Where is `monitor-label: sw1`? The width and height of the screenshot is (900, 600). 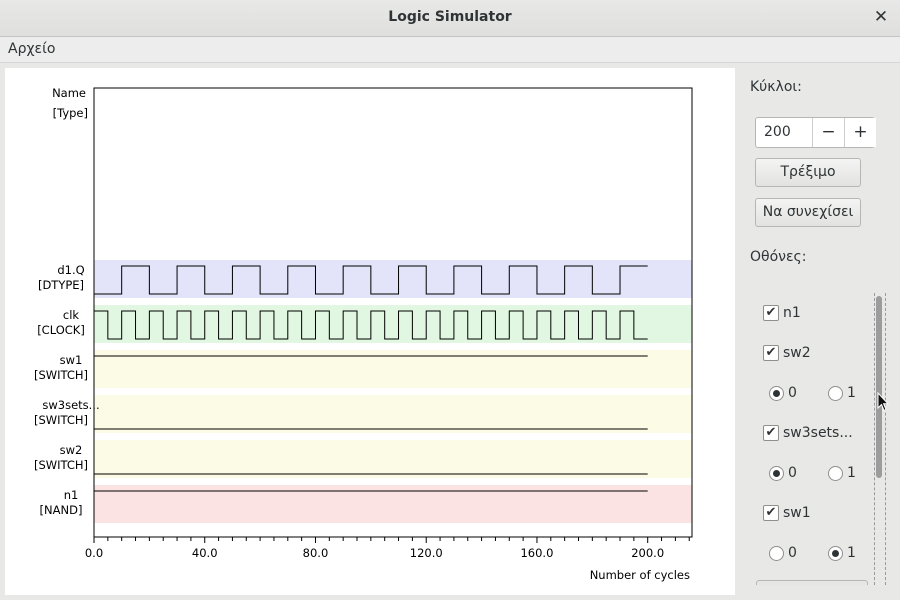
monitor-label: sw1 is located at coordinates (797, 513).